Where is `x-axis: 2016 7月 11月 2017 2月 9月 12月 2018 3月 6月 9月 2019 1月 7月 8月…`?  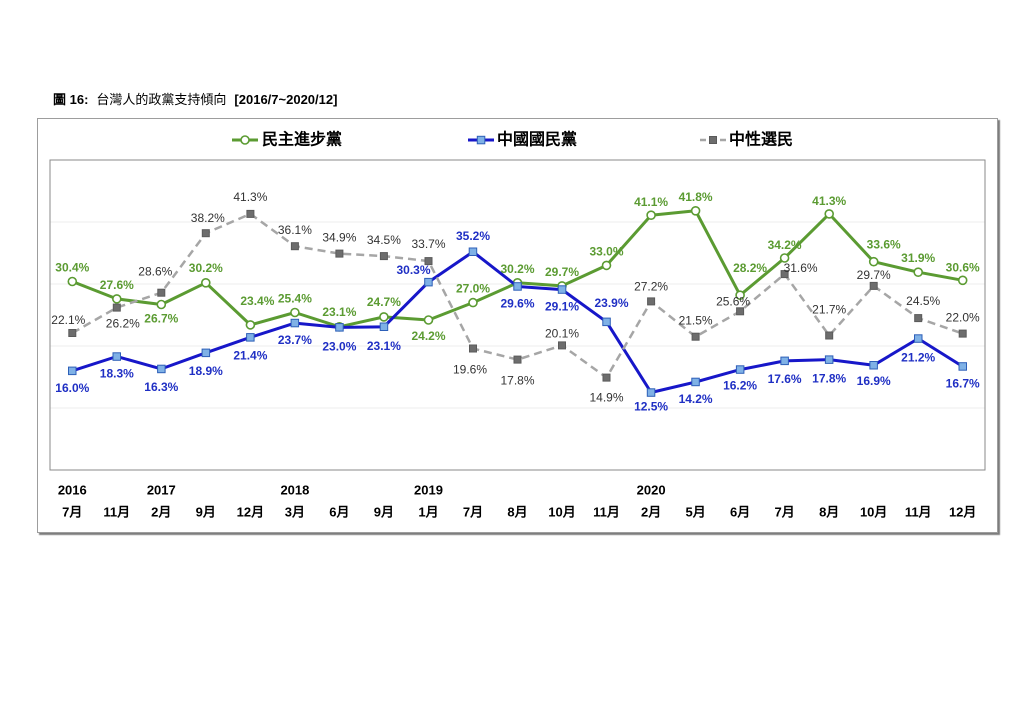 x-axis: 2016 7月 11月 2017 2月 9月 12月 2018 3月 6月 9月 2019 1月 7月 8月… is located at coordinates (517, 501).